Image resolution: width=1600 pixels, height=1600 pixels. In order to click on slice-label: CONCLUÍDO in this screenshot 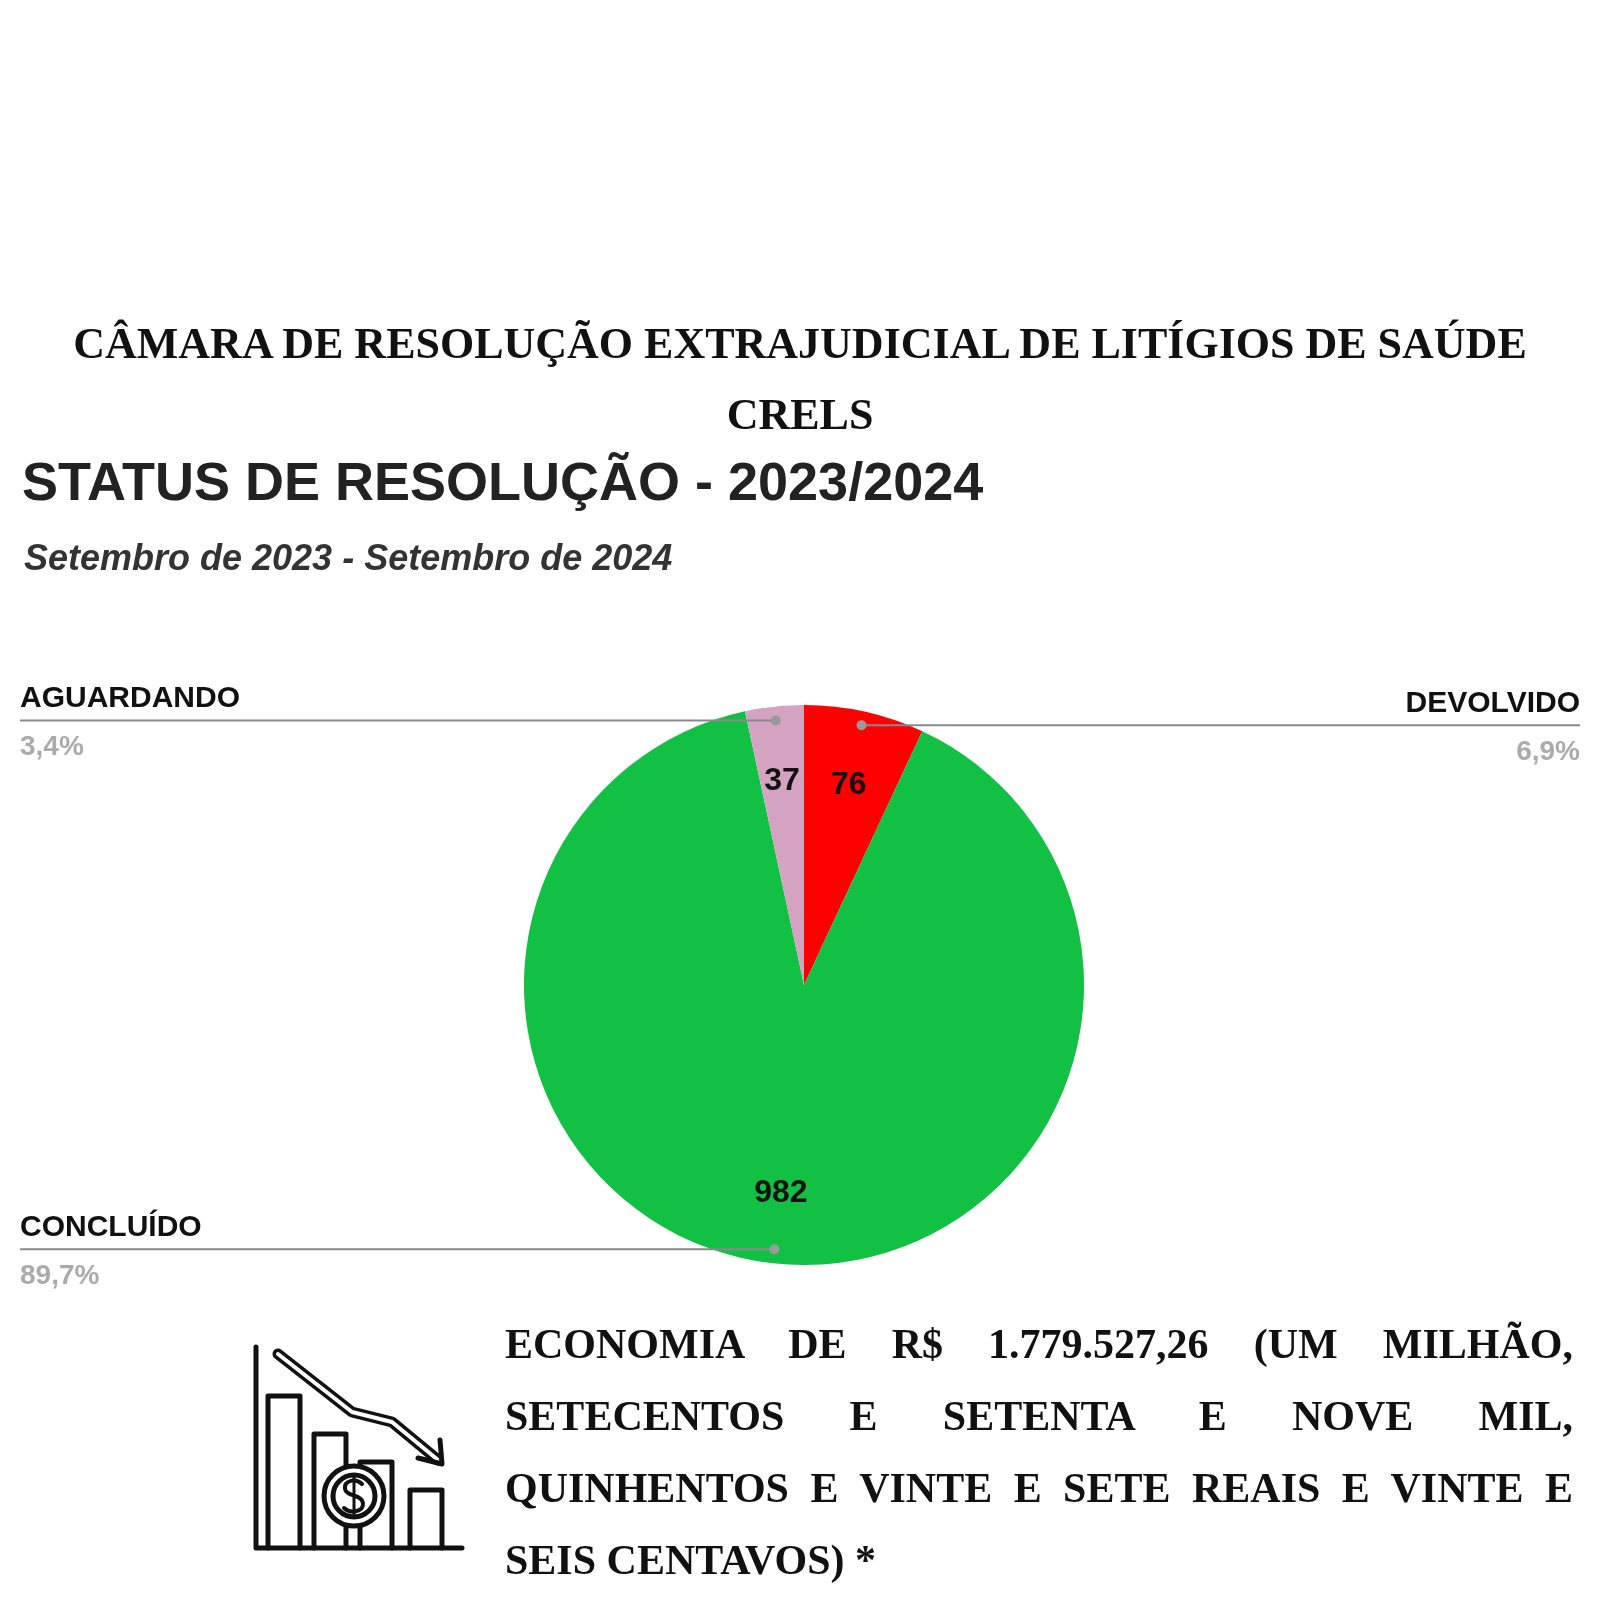, I will do `click(111, 1226)`.